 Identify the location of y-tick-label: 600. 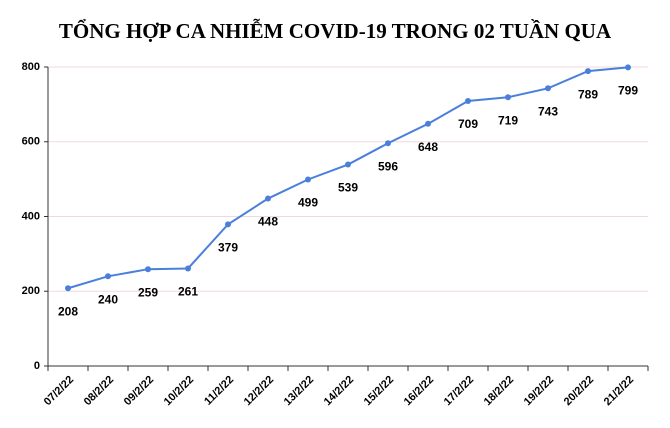
(31, 142).